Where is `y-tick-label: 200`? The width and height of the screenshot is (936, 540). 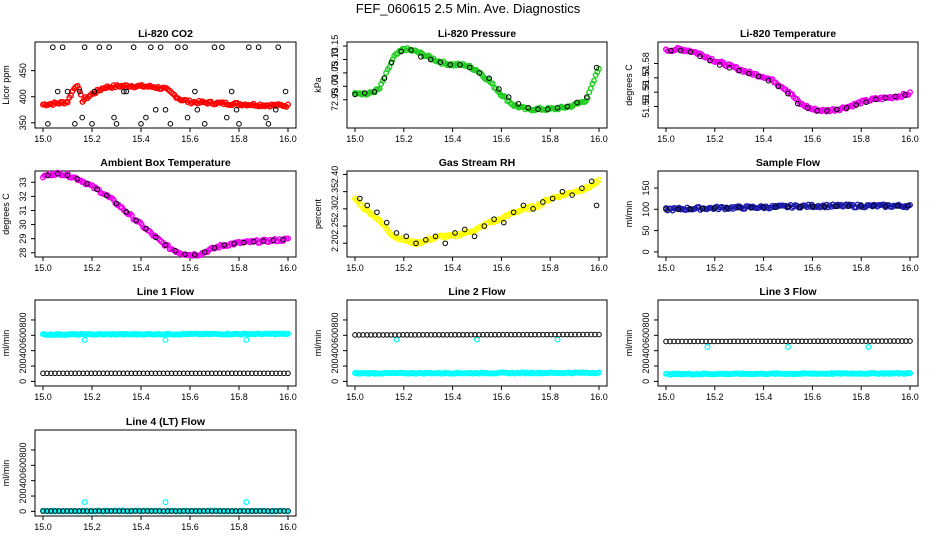 y-tick-label: 200 is located at coordinates (646, 366).